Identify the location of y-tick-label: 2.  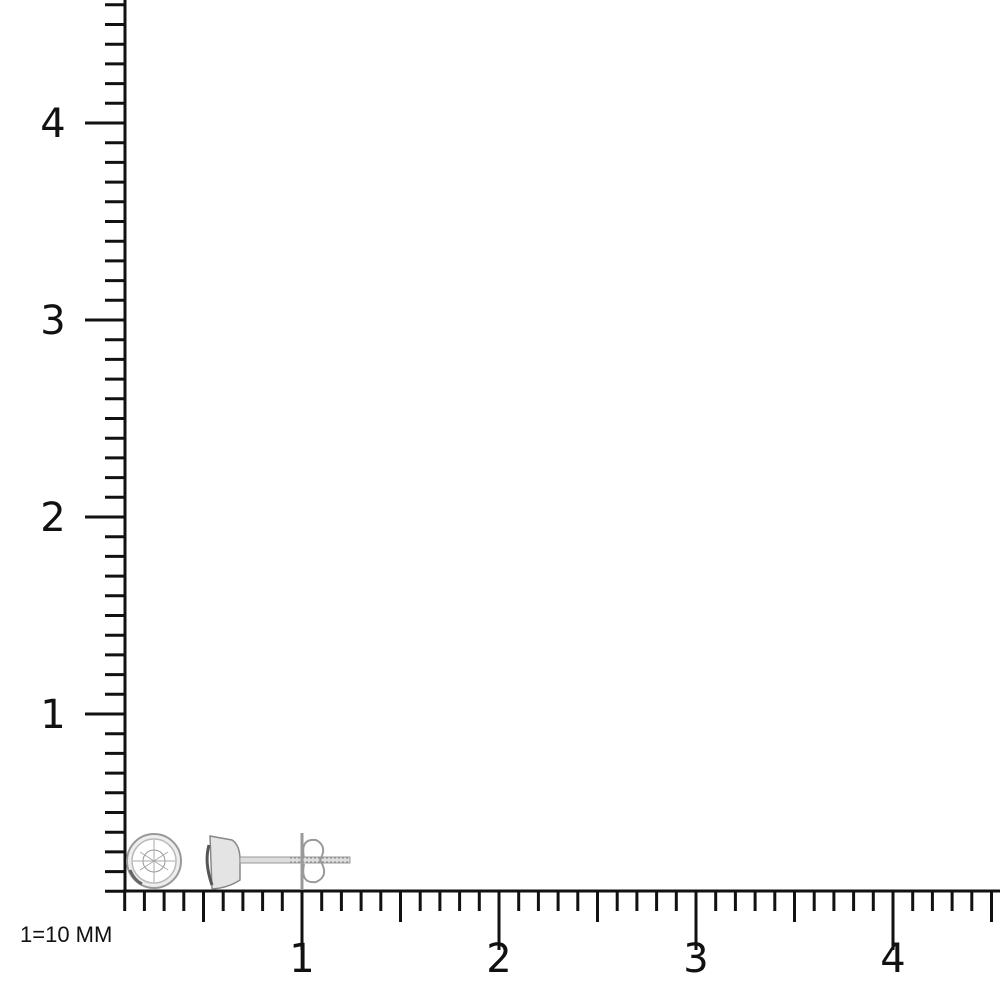
(52, 518).